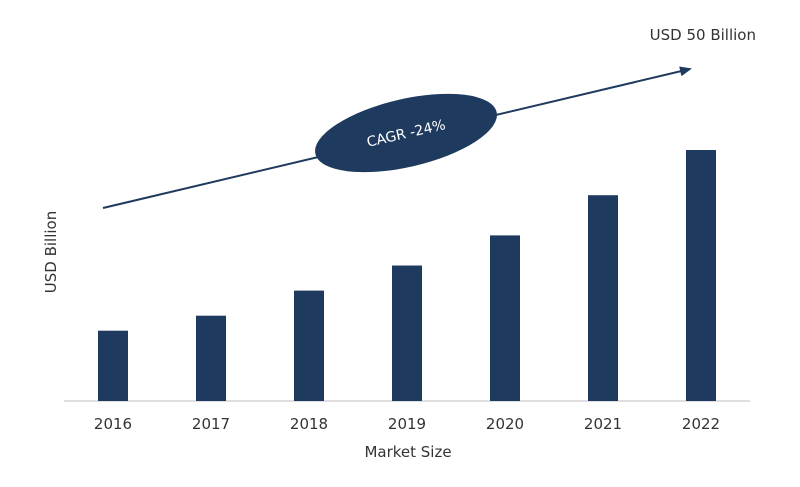 The image size is (800, 487). Describe the element at coordinates (603, 298) in the screenshot. I see `bar-2021` at that location.